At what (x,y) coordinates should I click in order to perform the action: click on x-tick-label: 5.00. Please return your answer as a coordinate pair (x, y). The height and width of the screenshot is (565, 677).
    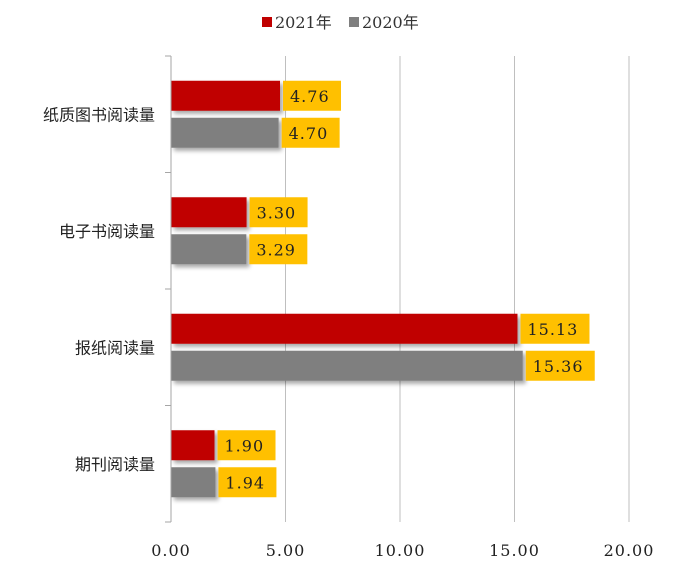
    Looking at the image, I should click on (286, 550).